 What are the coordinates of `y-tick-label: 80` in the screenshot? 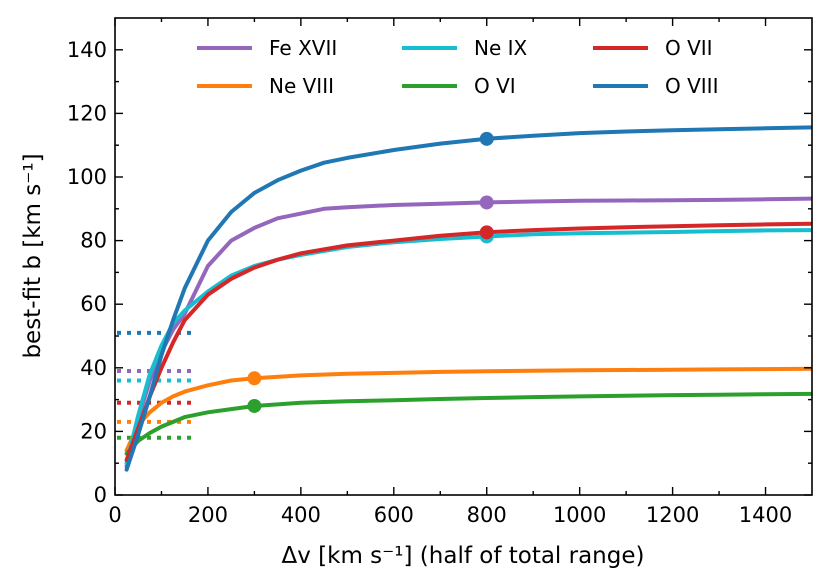 It's located at (93, 241).